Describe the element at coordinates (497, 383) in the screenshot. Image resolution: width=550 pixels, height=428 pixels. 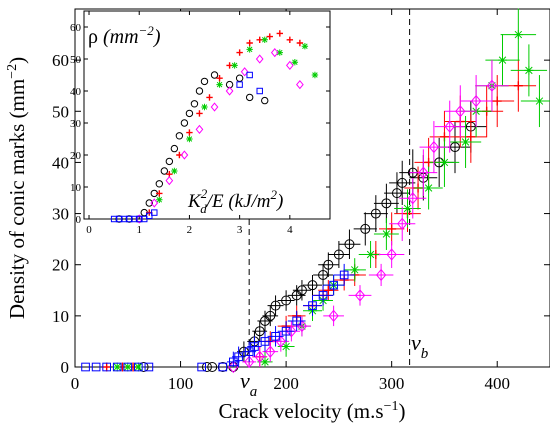
I see `x-tick-label: 400` at that location.